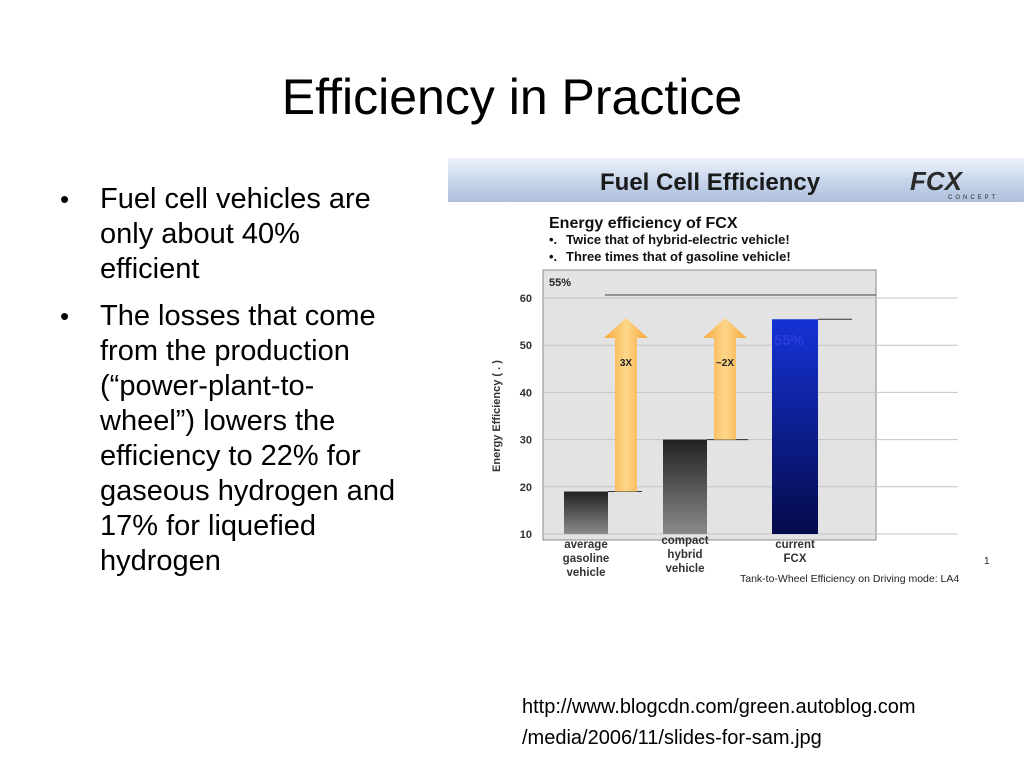 This screenshot has height=768, width=1024. What do you see at coordinates (526, 488) in the screenshot?
I see `y-tick-label: 20` at bounding box center [526, 488].